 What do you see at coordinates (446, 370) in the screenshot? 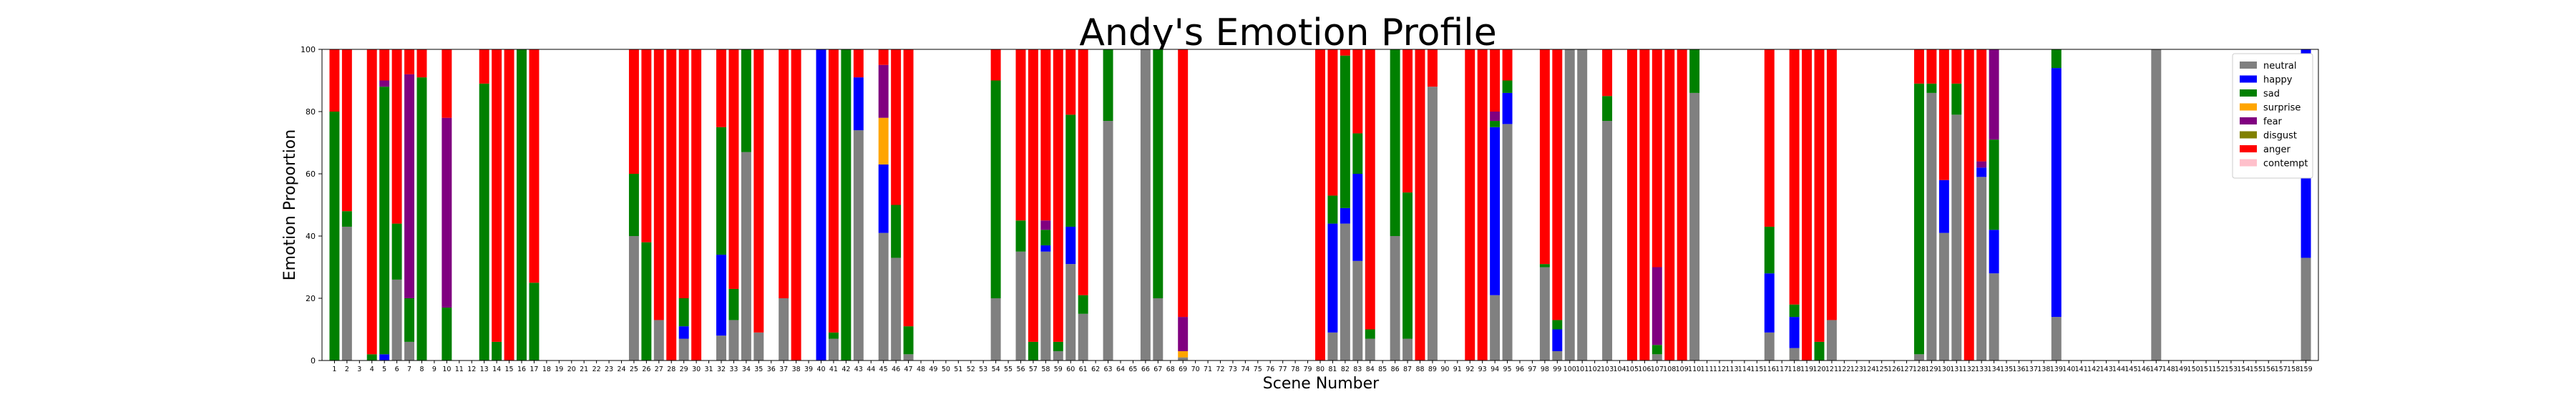
I see `x-tick-label: 10` at bounding box center [446, 370].